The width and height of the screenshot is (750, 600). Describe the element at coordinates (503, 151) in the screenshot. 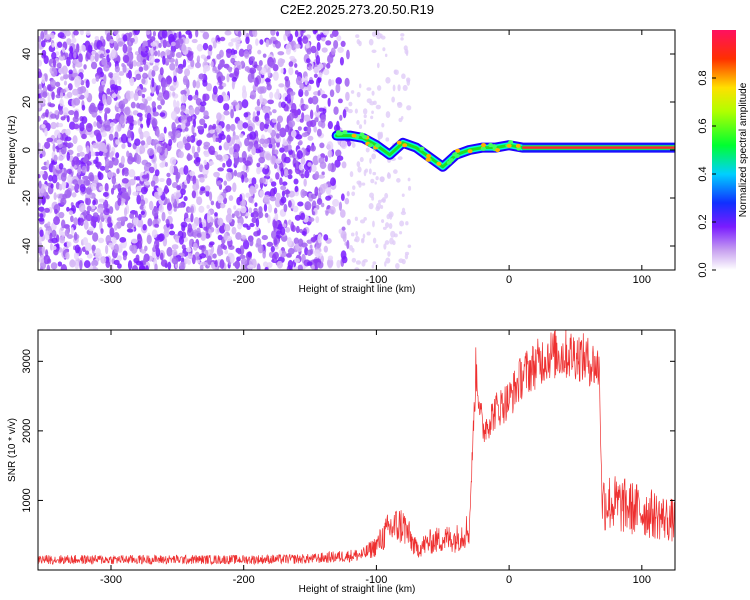

I see `spectrogram-trace` at that location.